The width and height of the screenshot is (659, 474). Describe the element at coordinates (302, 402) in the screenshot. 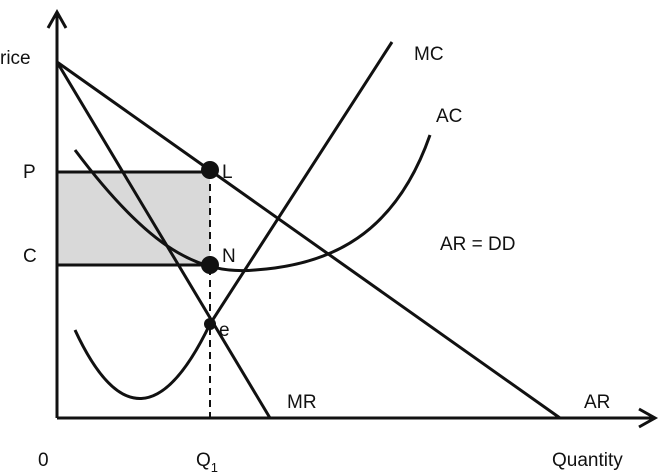

I see `mr-label: MR` at that location.